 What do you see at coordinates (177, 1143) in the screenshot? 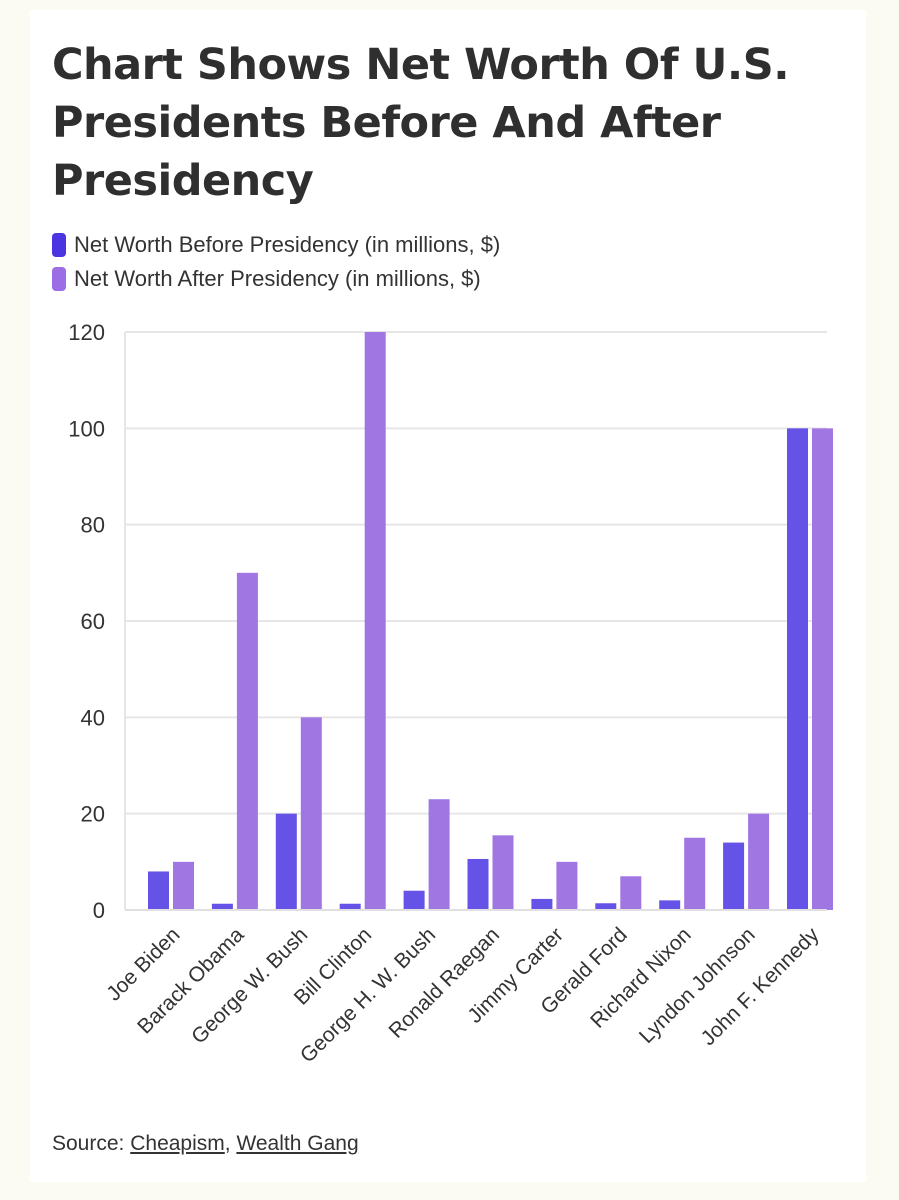
I see `source-link-cheapism: Cheapism` at bounding box center [177, 1143].